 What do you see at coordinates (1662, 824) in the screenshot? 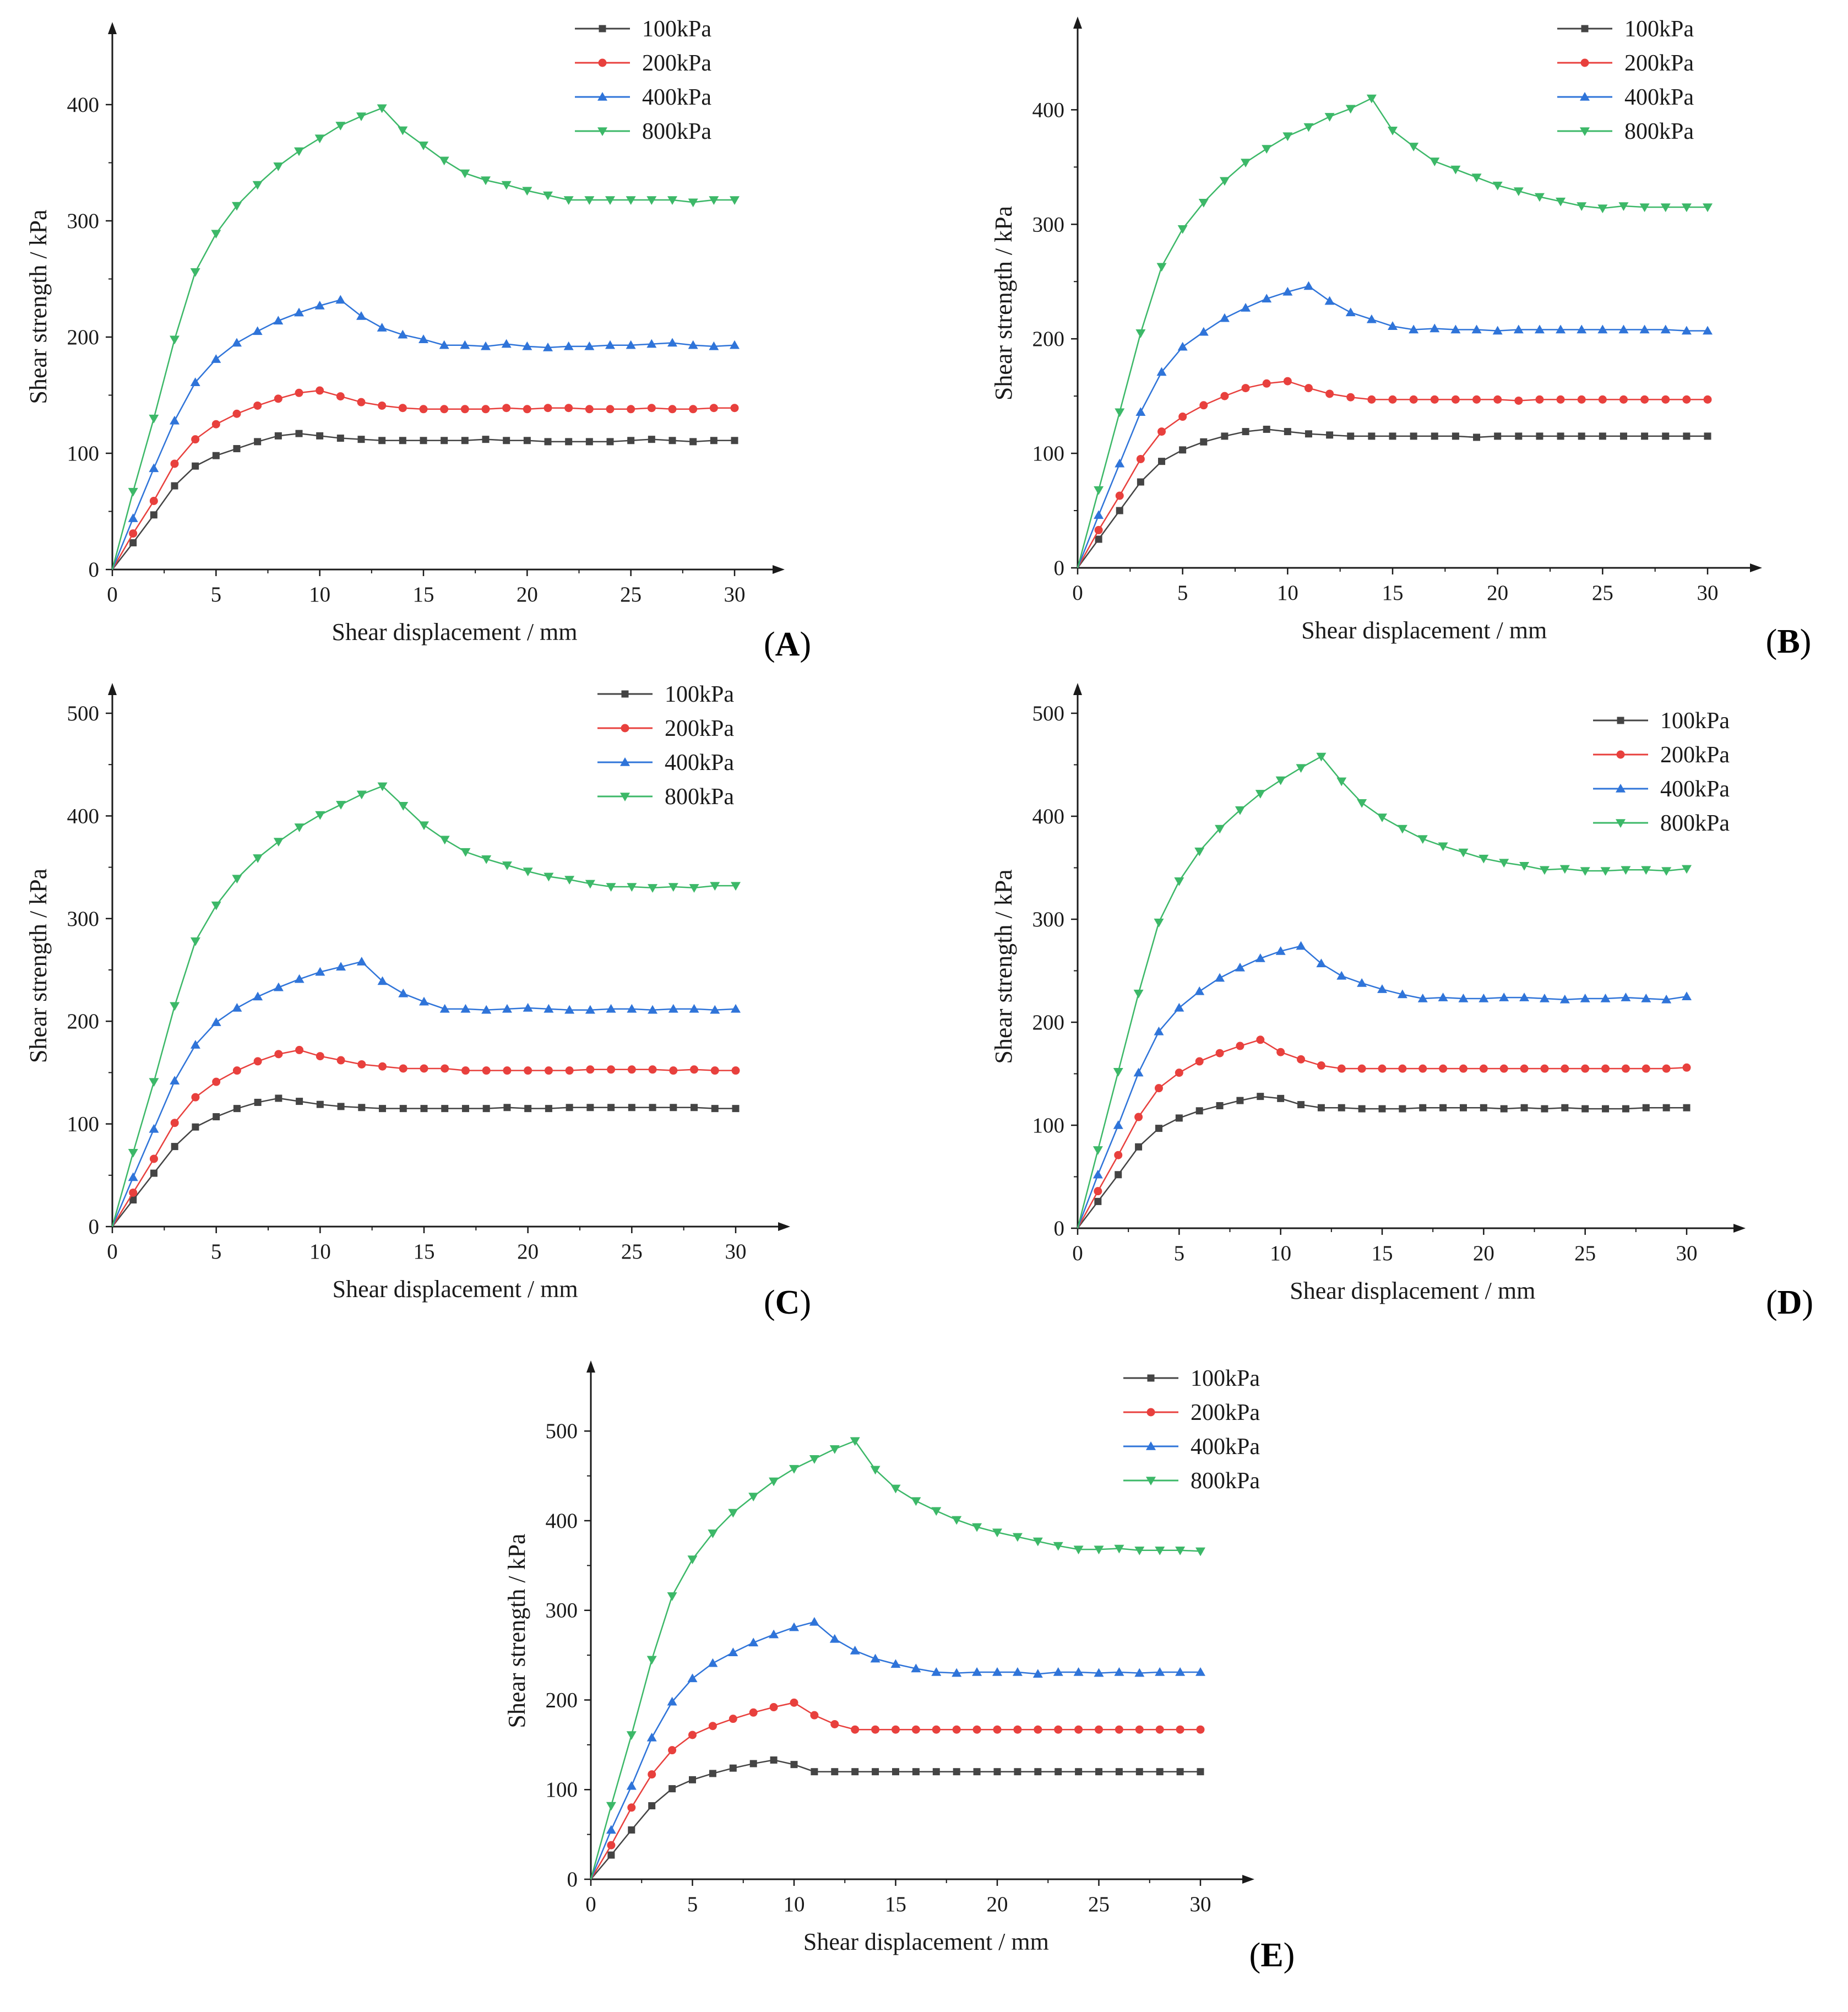
I see `legend-item: 800kPa` at bounding box center [1662, 824].